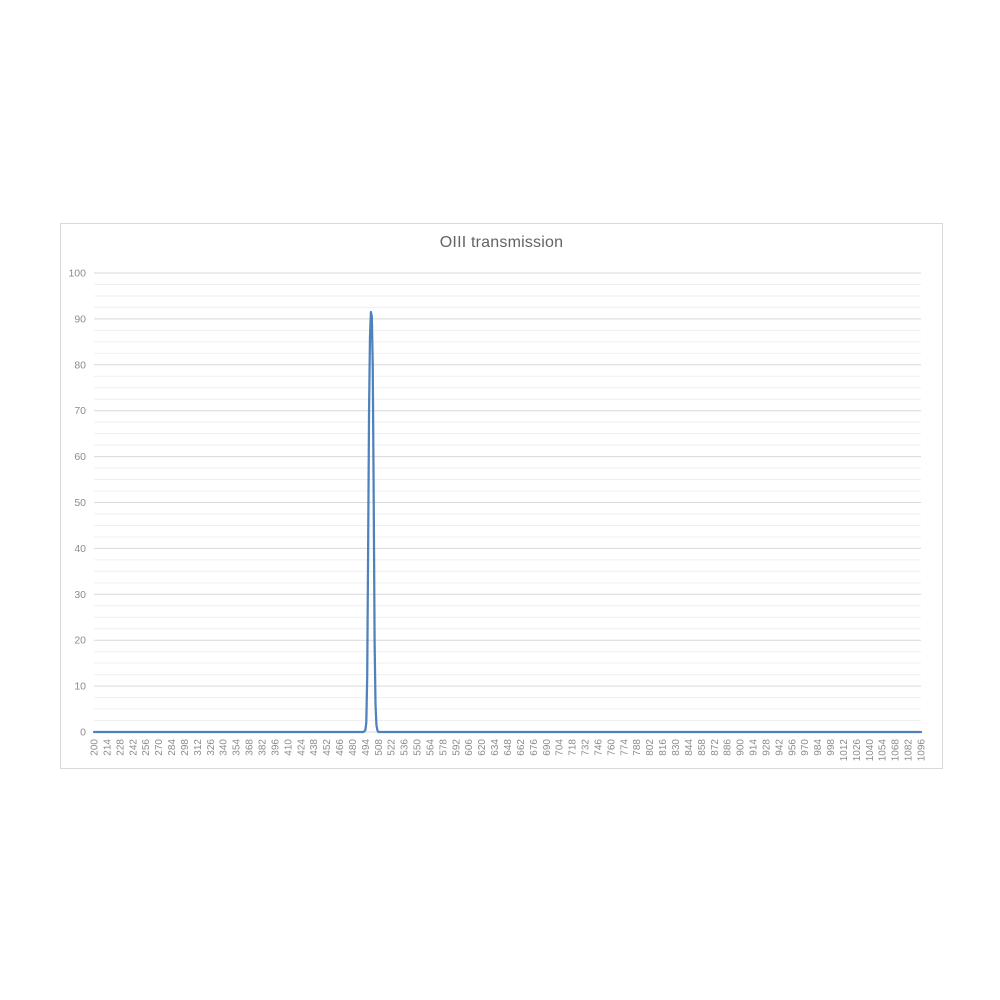  I want to click on x-tick-label: 1068, so click(896, 750).